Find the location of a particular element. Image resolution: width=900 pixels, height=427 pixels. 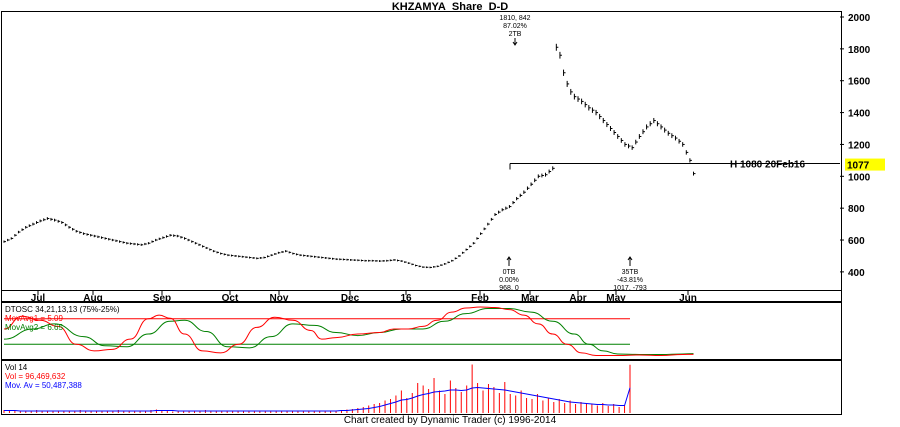

oscillator-panel is located at coordinates (421, 331).